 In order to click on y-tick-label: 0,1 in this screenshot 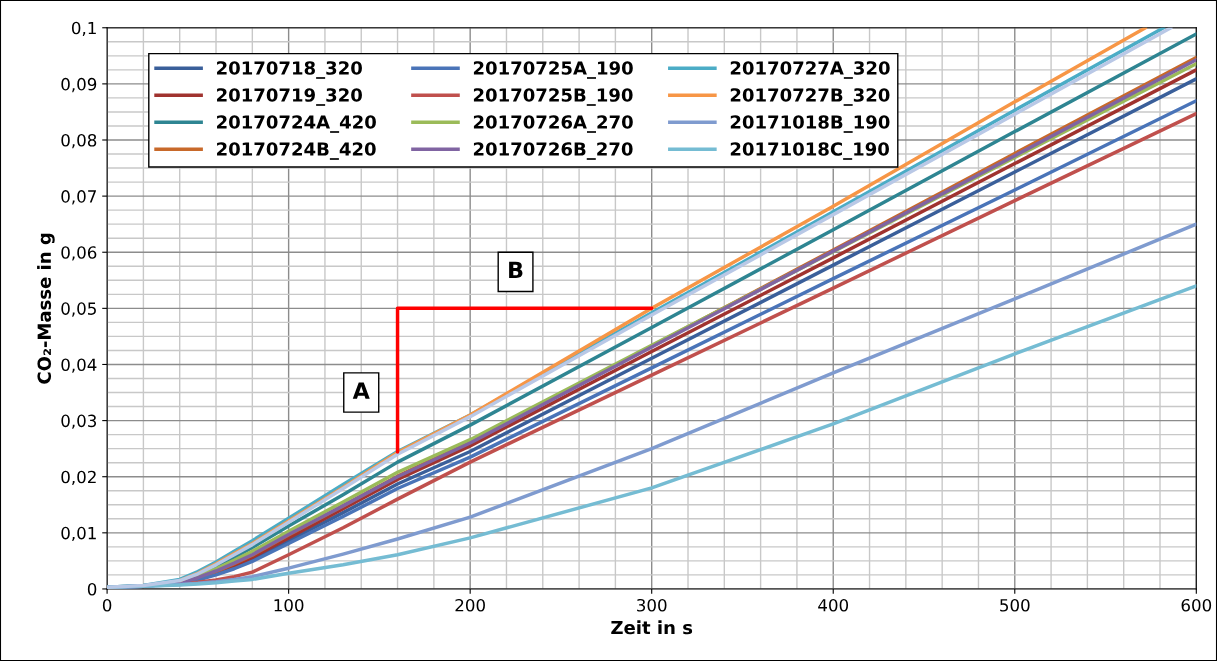, I will do `click(83, 29)`.